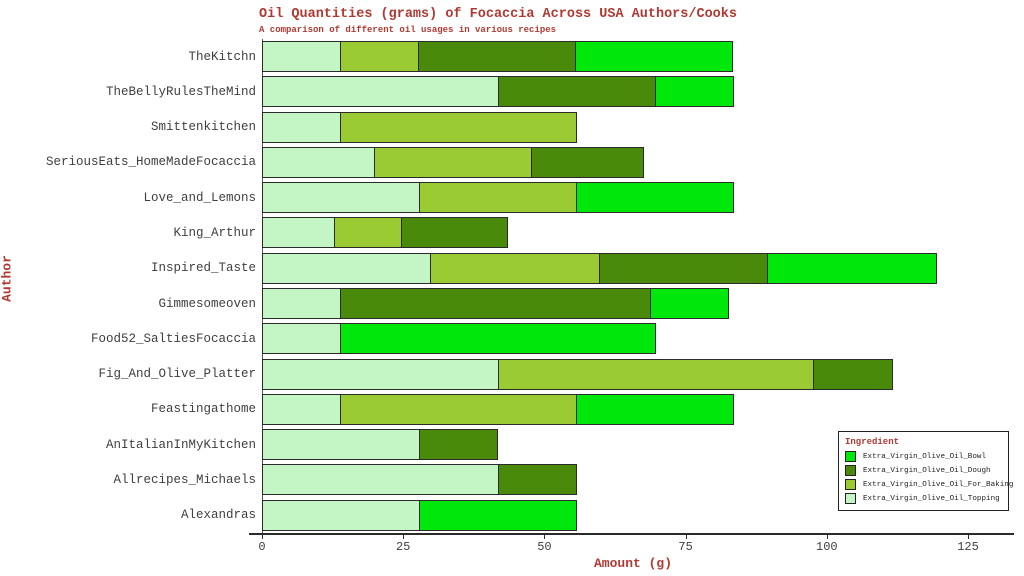  I want to click on legend-label: Extra_Virgin_Olive_Oil_Bowl, so click(925, 456).